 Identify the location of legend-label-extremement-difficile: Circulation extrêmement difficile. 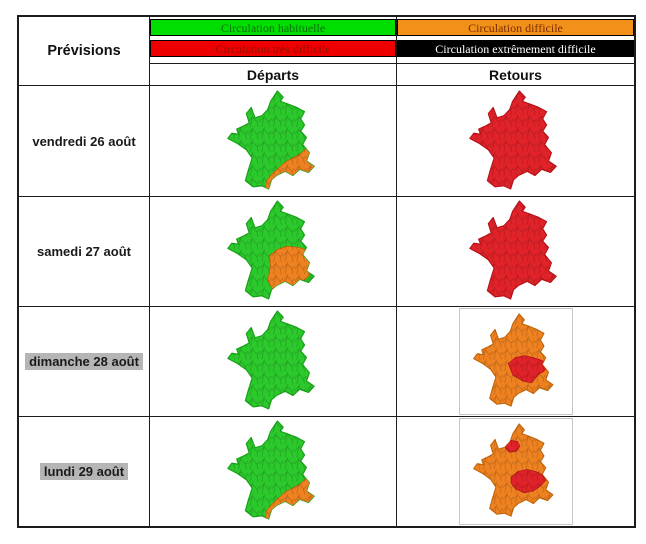
(515, 48).